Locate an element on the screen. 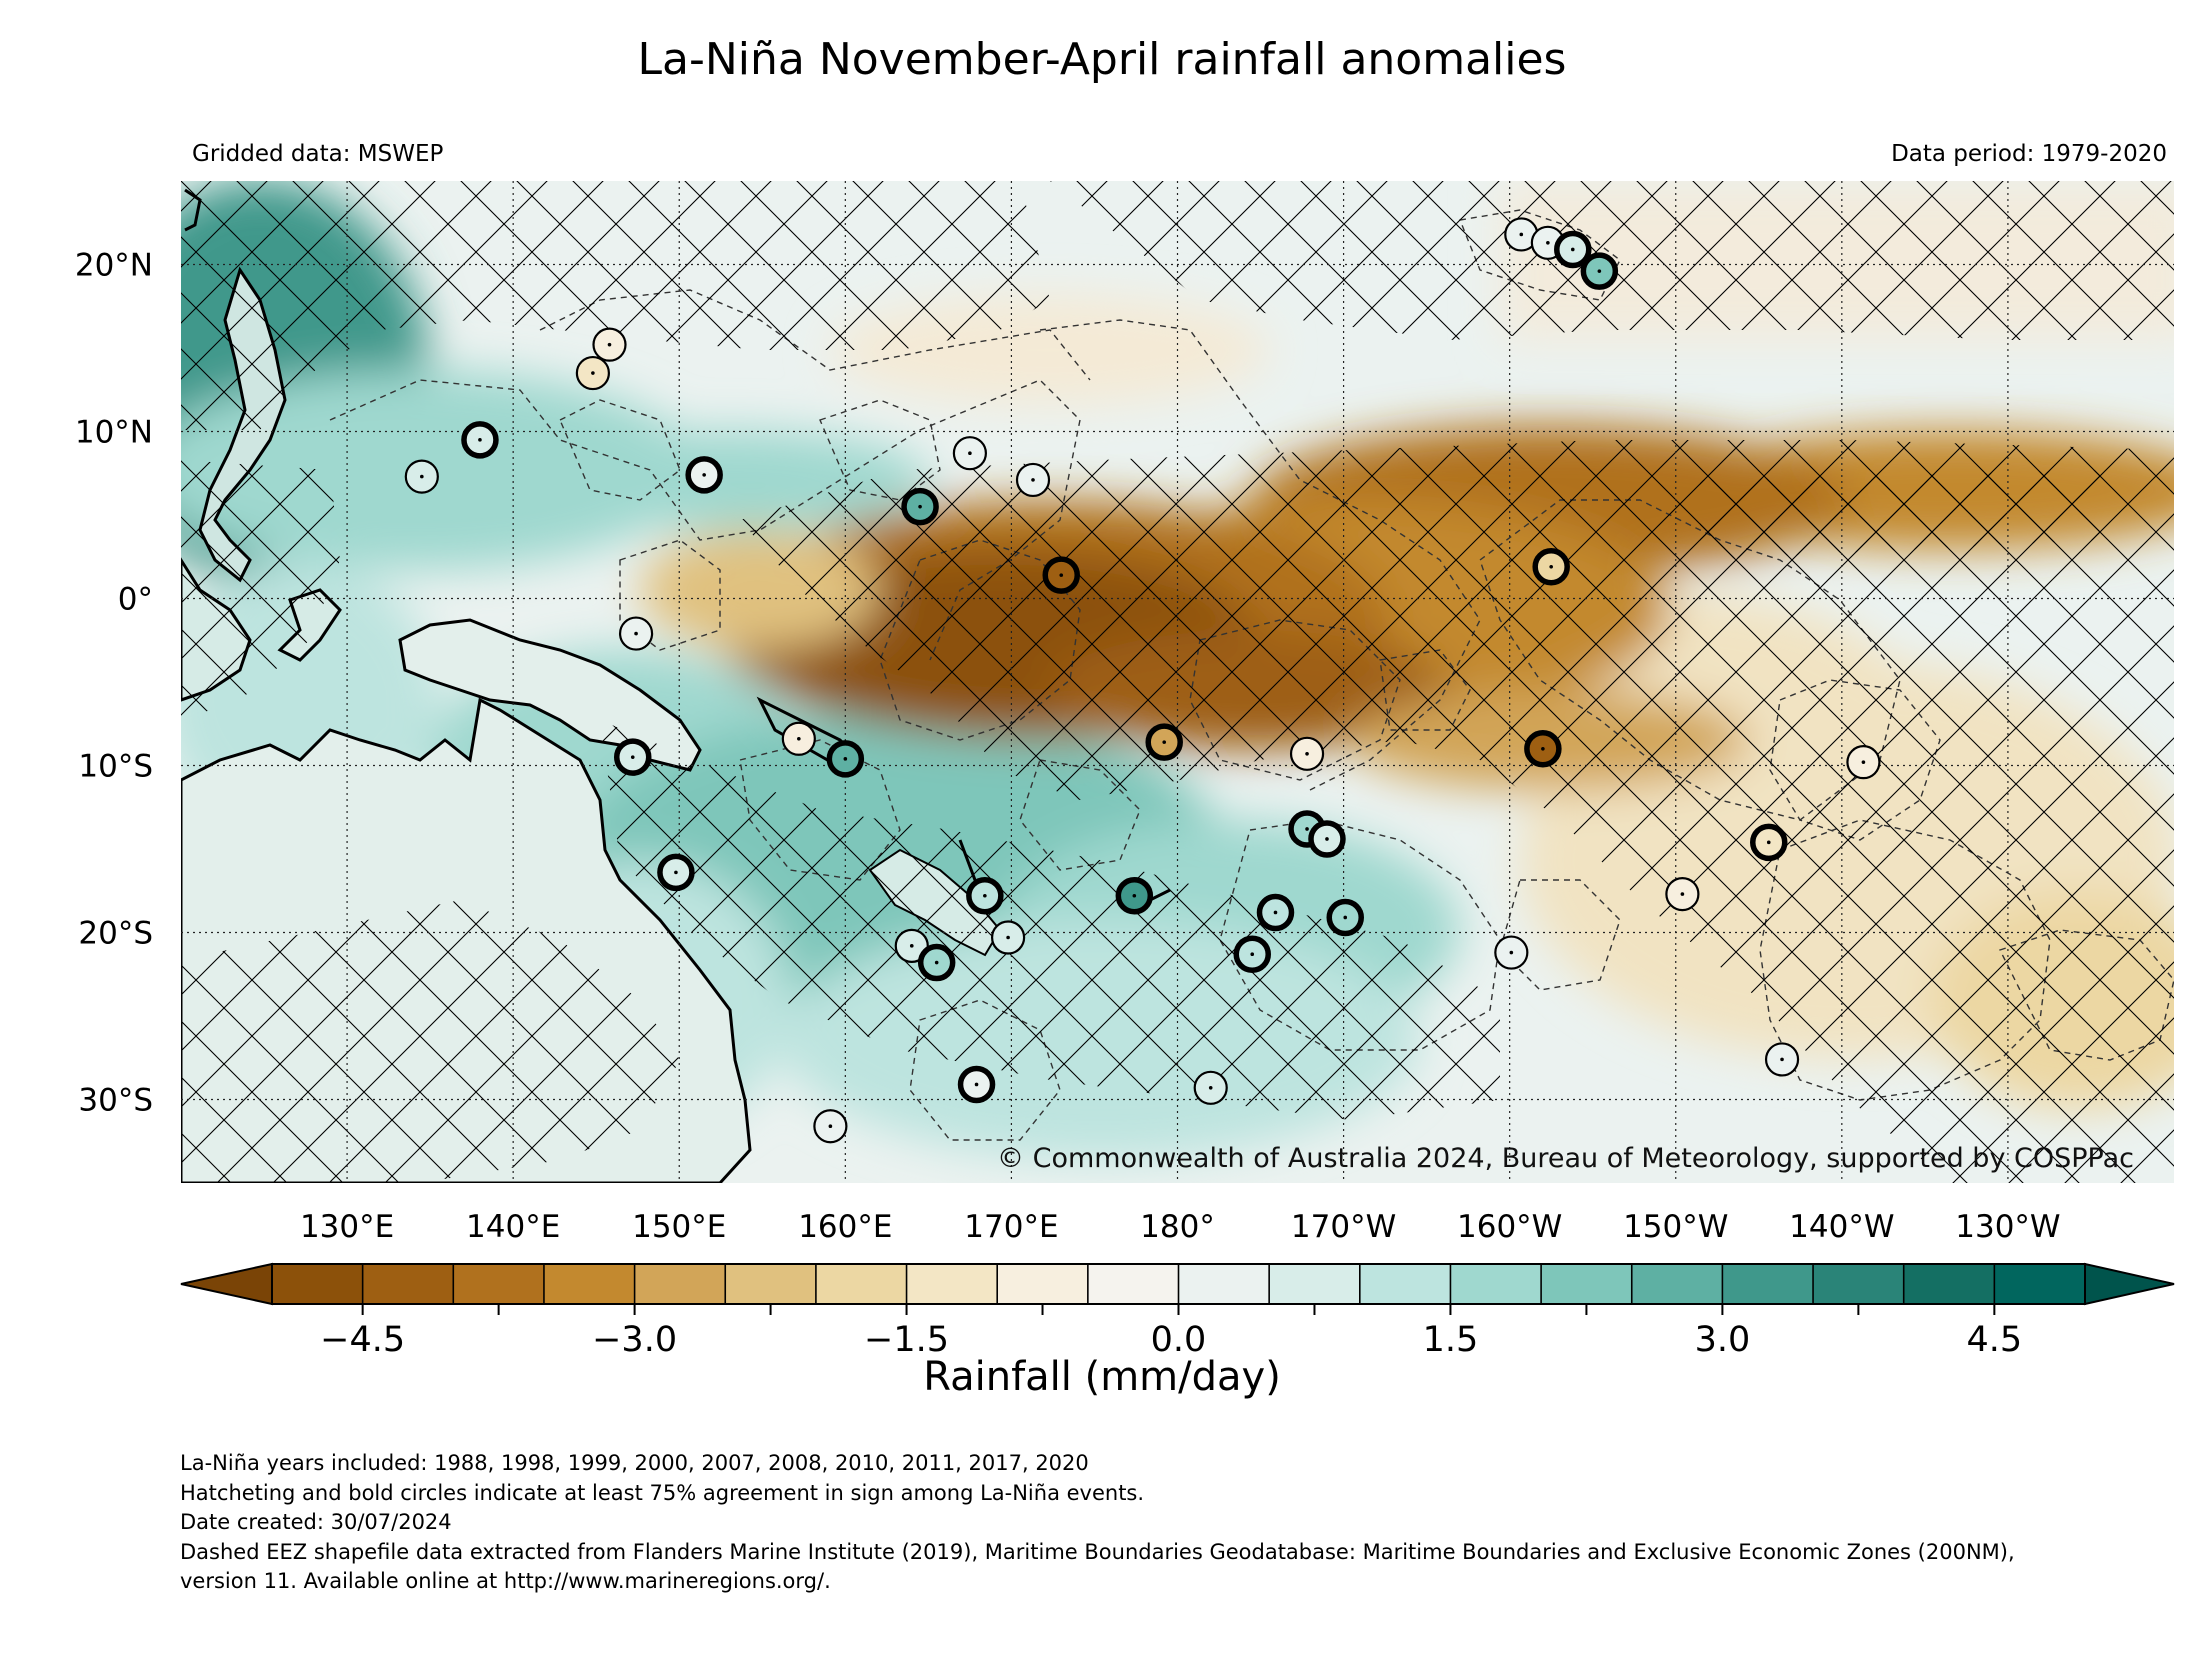 The image size is (2204, 1659). lon-tick-label: 150°W is located at coordinates (1675, 1227).